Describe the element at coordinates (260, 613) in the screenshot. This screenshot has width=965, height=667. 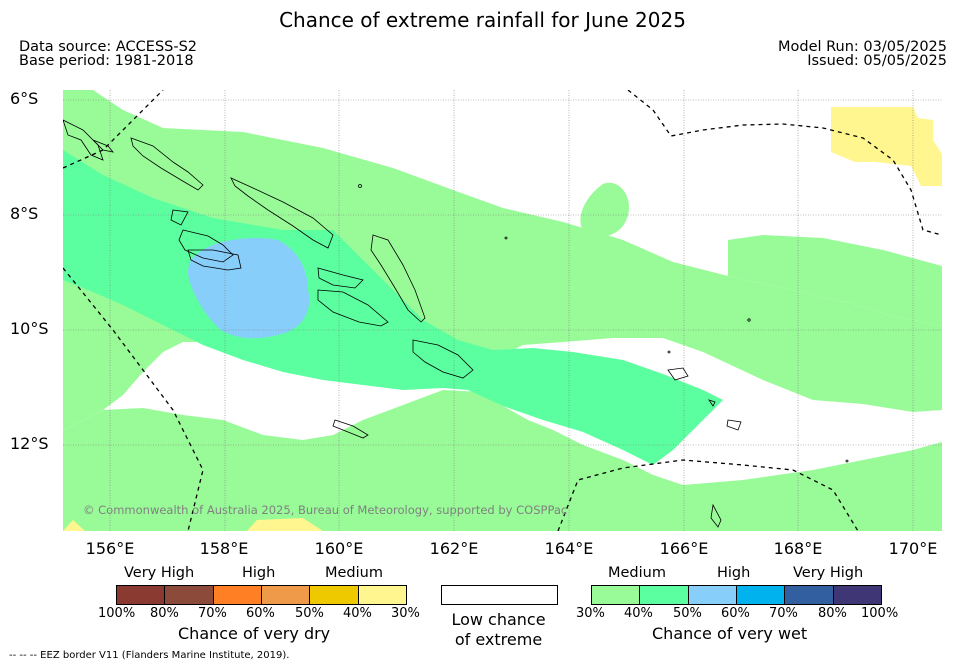
I see `dry-tick: 60%` at that location.